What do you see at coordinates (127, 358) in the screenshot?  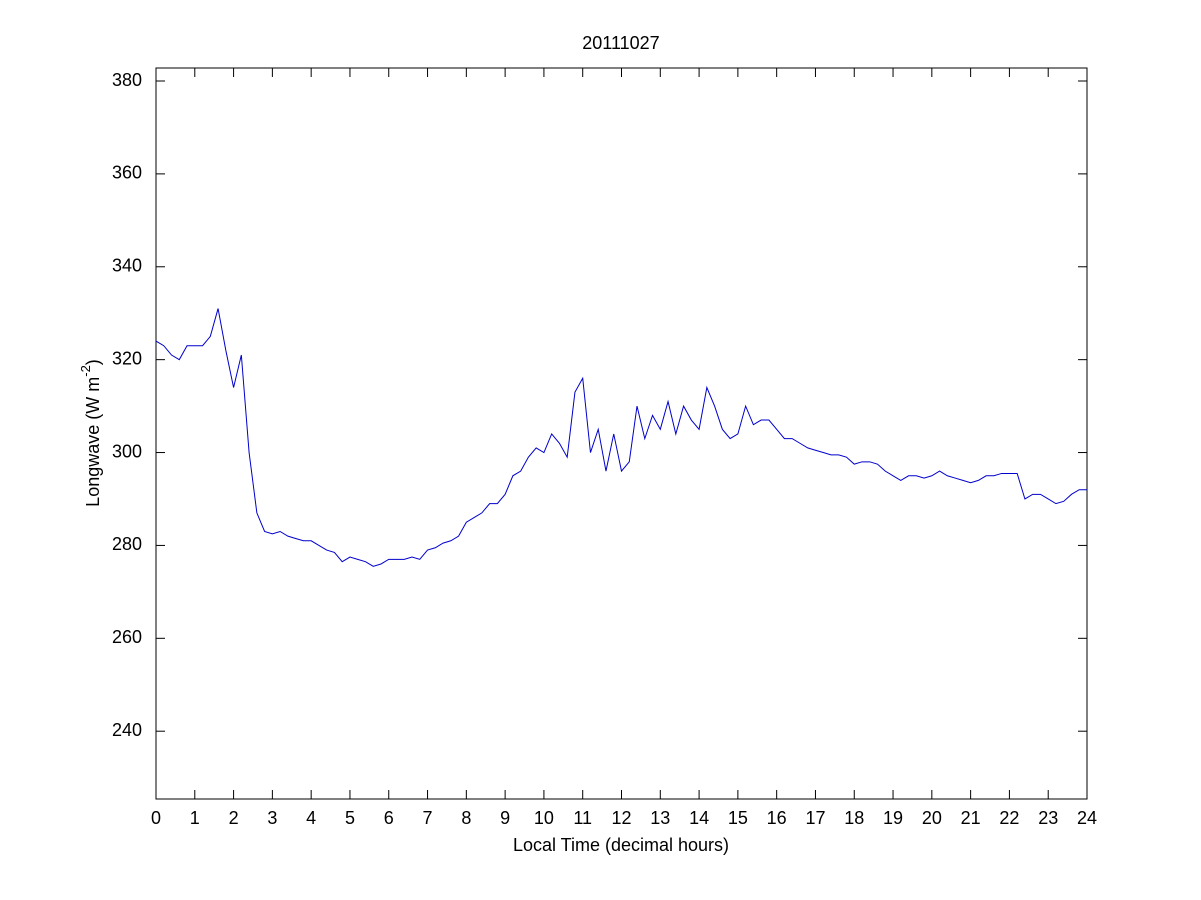 I see `y-tick-label: 320` at bounding box center [127, 358].